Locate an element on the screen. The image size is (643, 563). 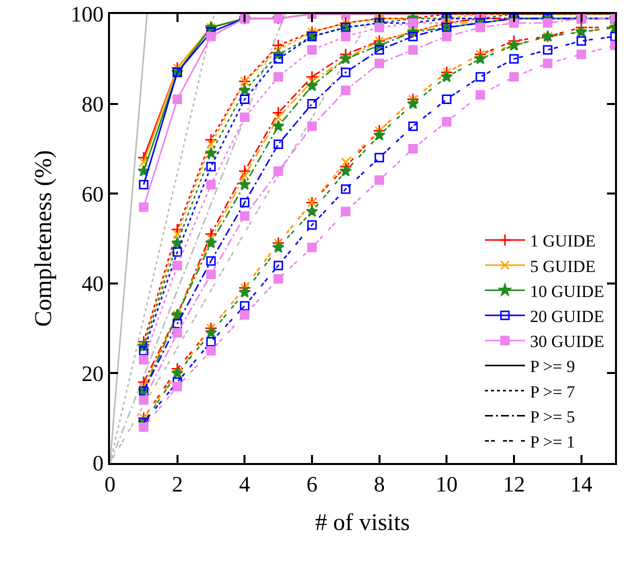
x-tick-label: 12 is located at coordinates (514, 483).